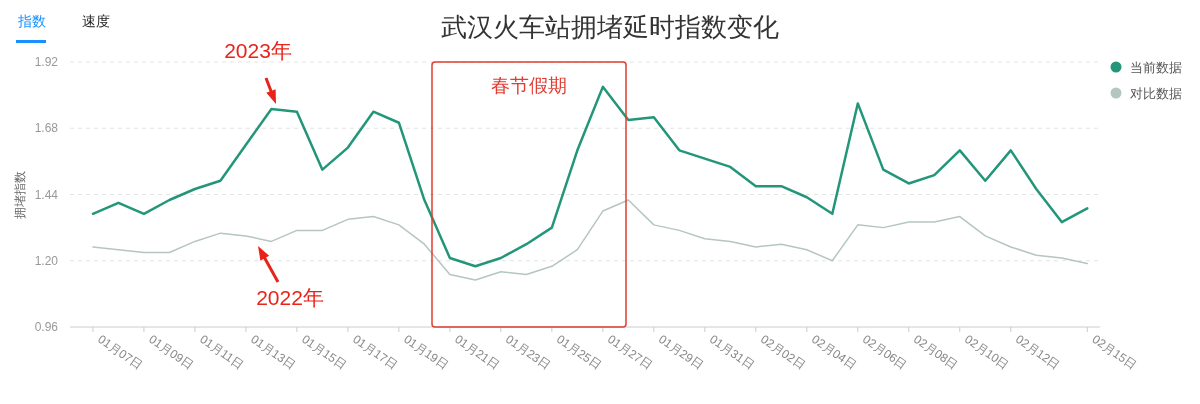  Describe the element at coordinates (834, 352) in the screenshot. I see `x-tick-label: 02月04日` at that location.